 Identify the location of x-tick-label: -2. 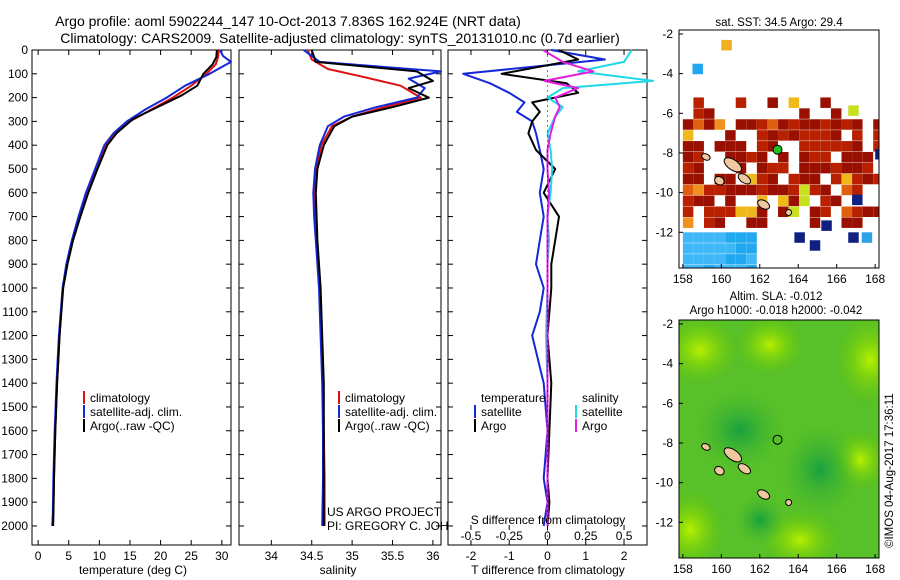
(471, 556).